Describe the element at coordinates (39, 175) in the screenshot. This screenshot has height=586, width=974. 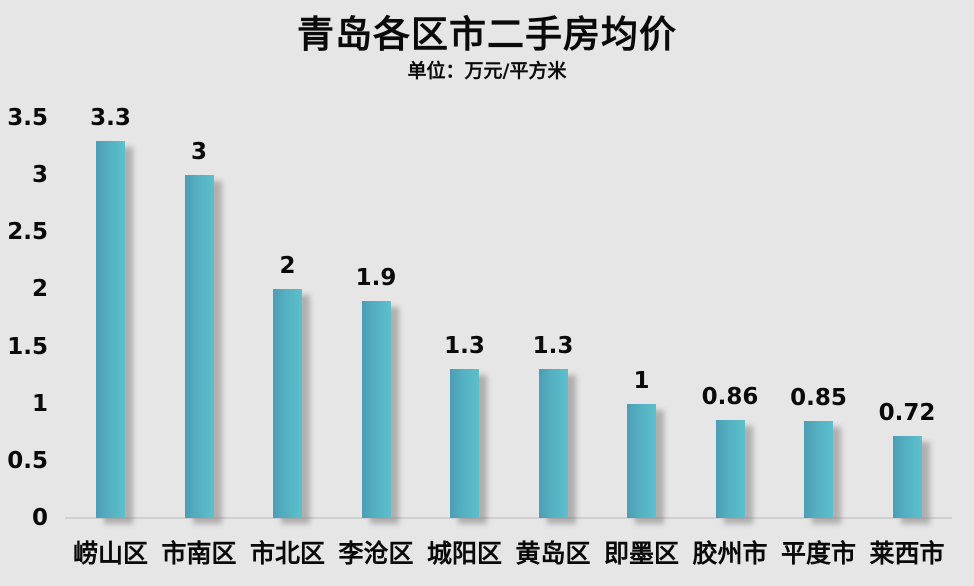
I see `y-tick-label: 3` at that location.